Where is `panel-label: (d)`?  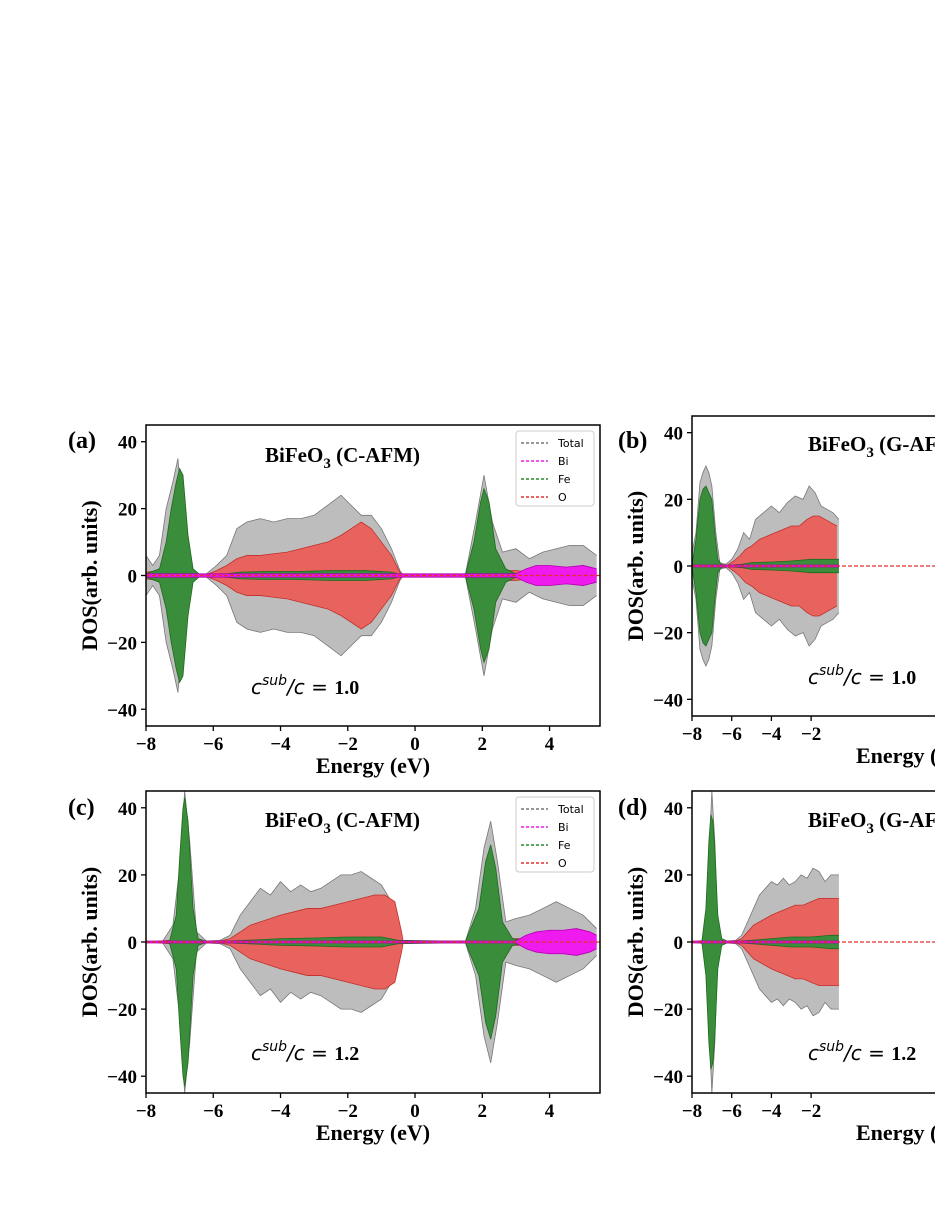
panel-label: (d) is located at coordinates (632, 808).